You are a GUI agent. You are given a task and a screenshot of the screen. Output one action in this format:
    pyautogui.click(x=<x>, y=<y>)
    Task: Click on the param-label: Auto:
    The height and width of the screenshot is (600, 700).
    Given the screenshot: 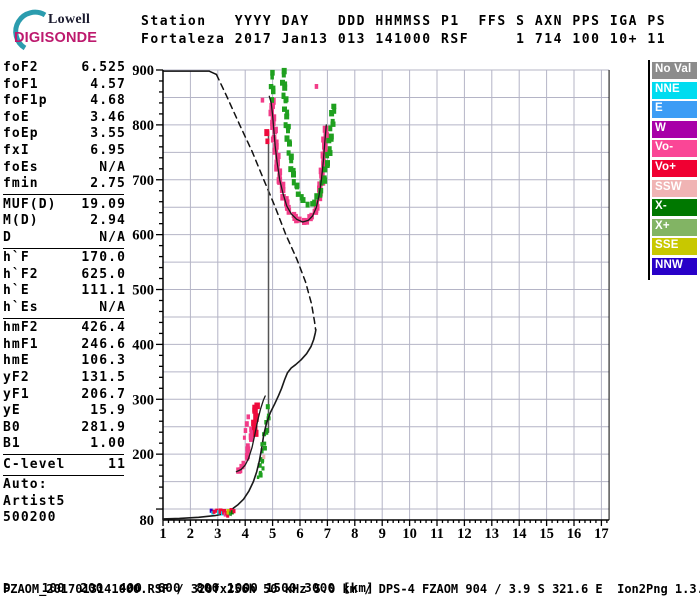 What is the action you would take?
    pyautogui.click(x=25, y=485)
    